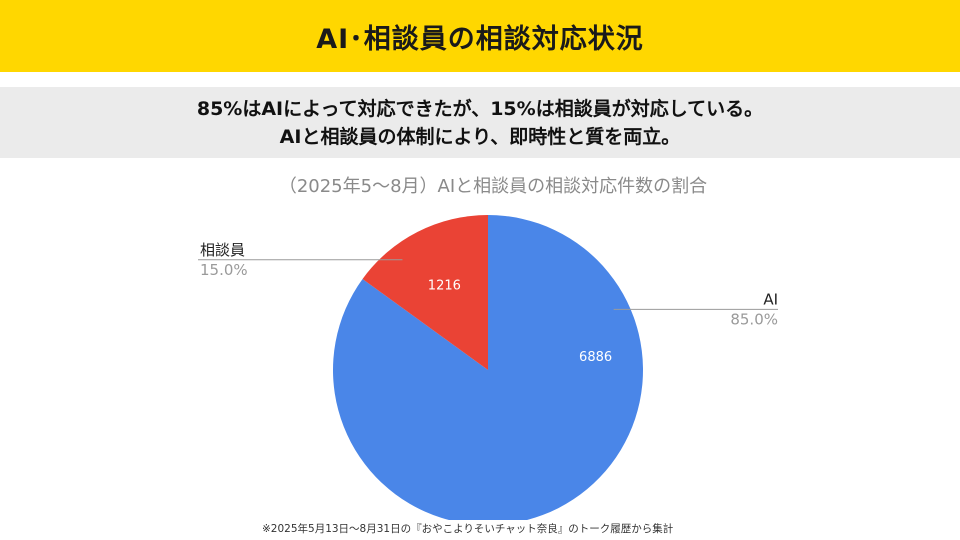 The width and height of the screenshot is (960, 540). What do you see at coordinates (480, 39) in the screenshot?
I see `page-title: AI･相談員の相談対応状況` at bounding box center [480, 39].